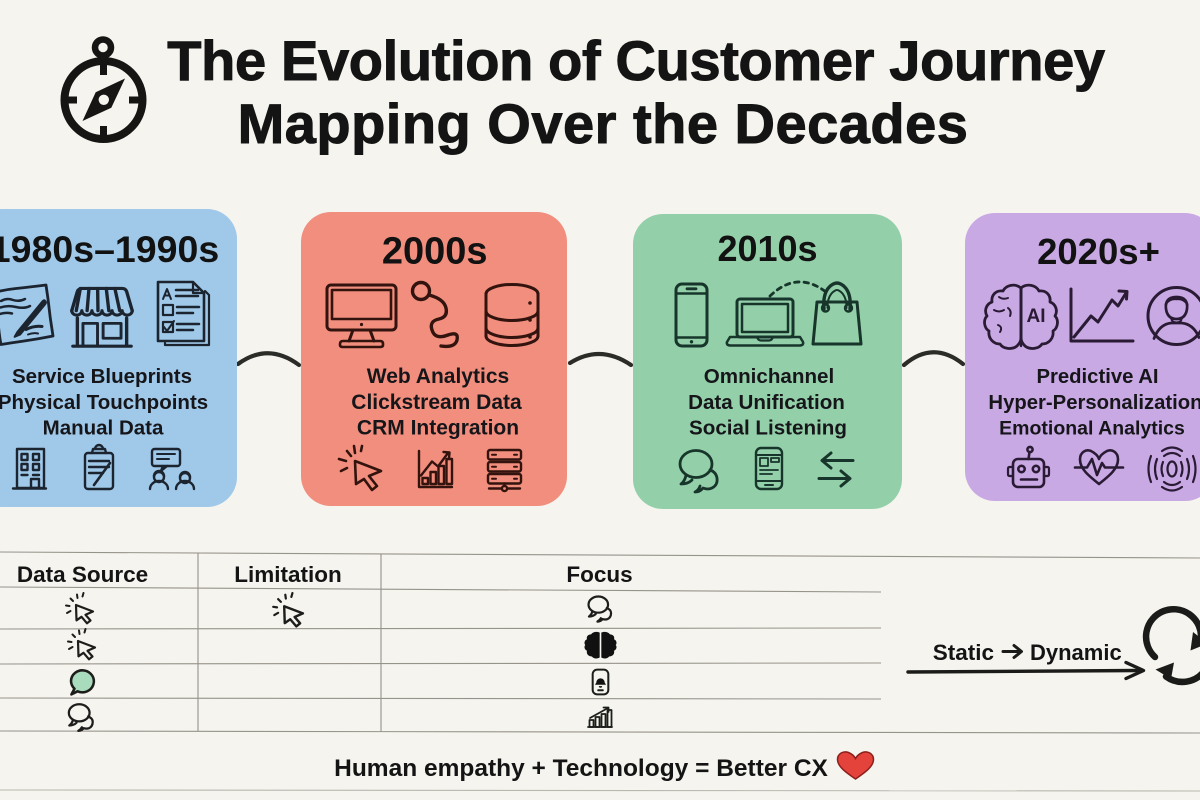  What do you see at coordinates (104, 402) in the screenshot?
I see `svg-text: Physical Touchpoints` at bounding box center [104, 402].